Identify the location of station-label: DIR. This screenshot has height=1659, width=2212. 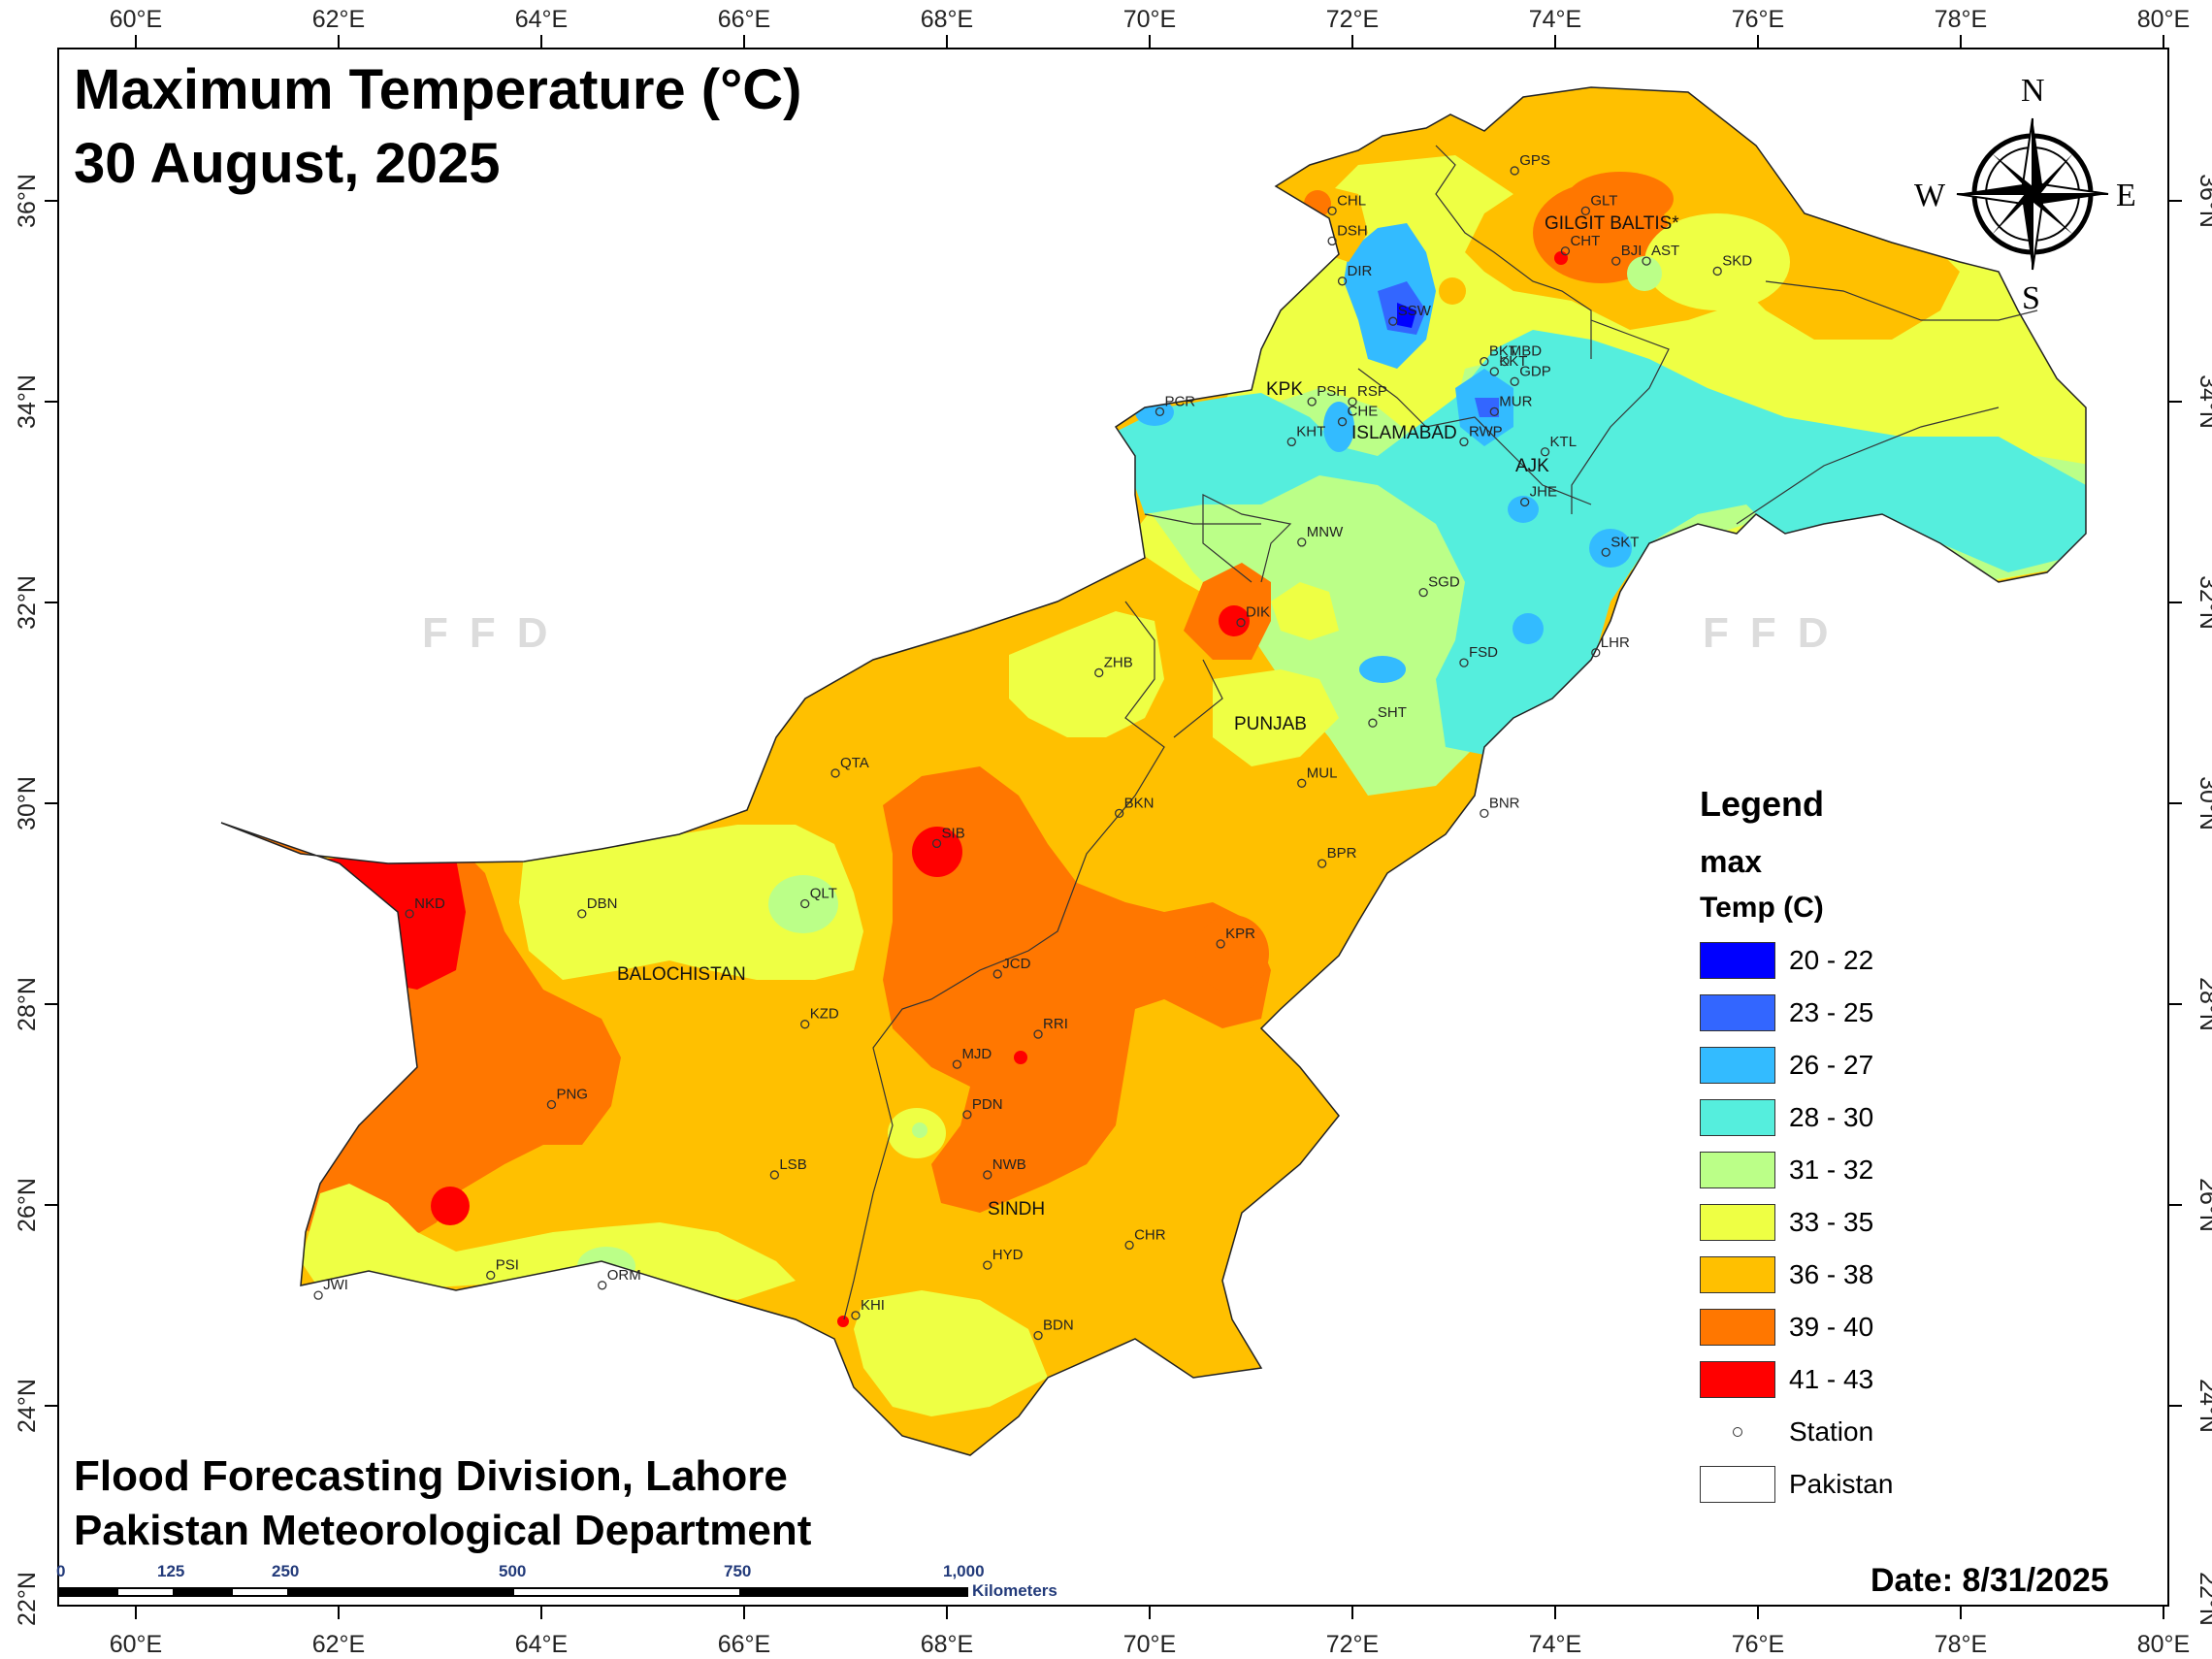
(1361, 271).